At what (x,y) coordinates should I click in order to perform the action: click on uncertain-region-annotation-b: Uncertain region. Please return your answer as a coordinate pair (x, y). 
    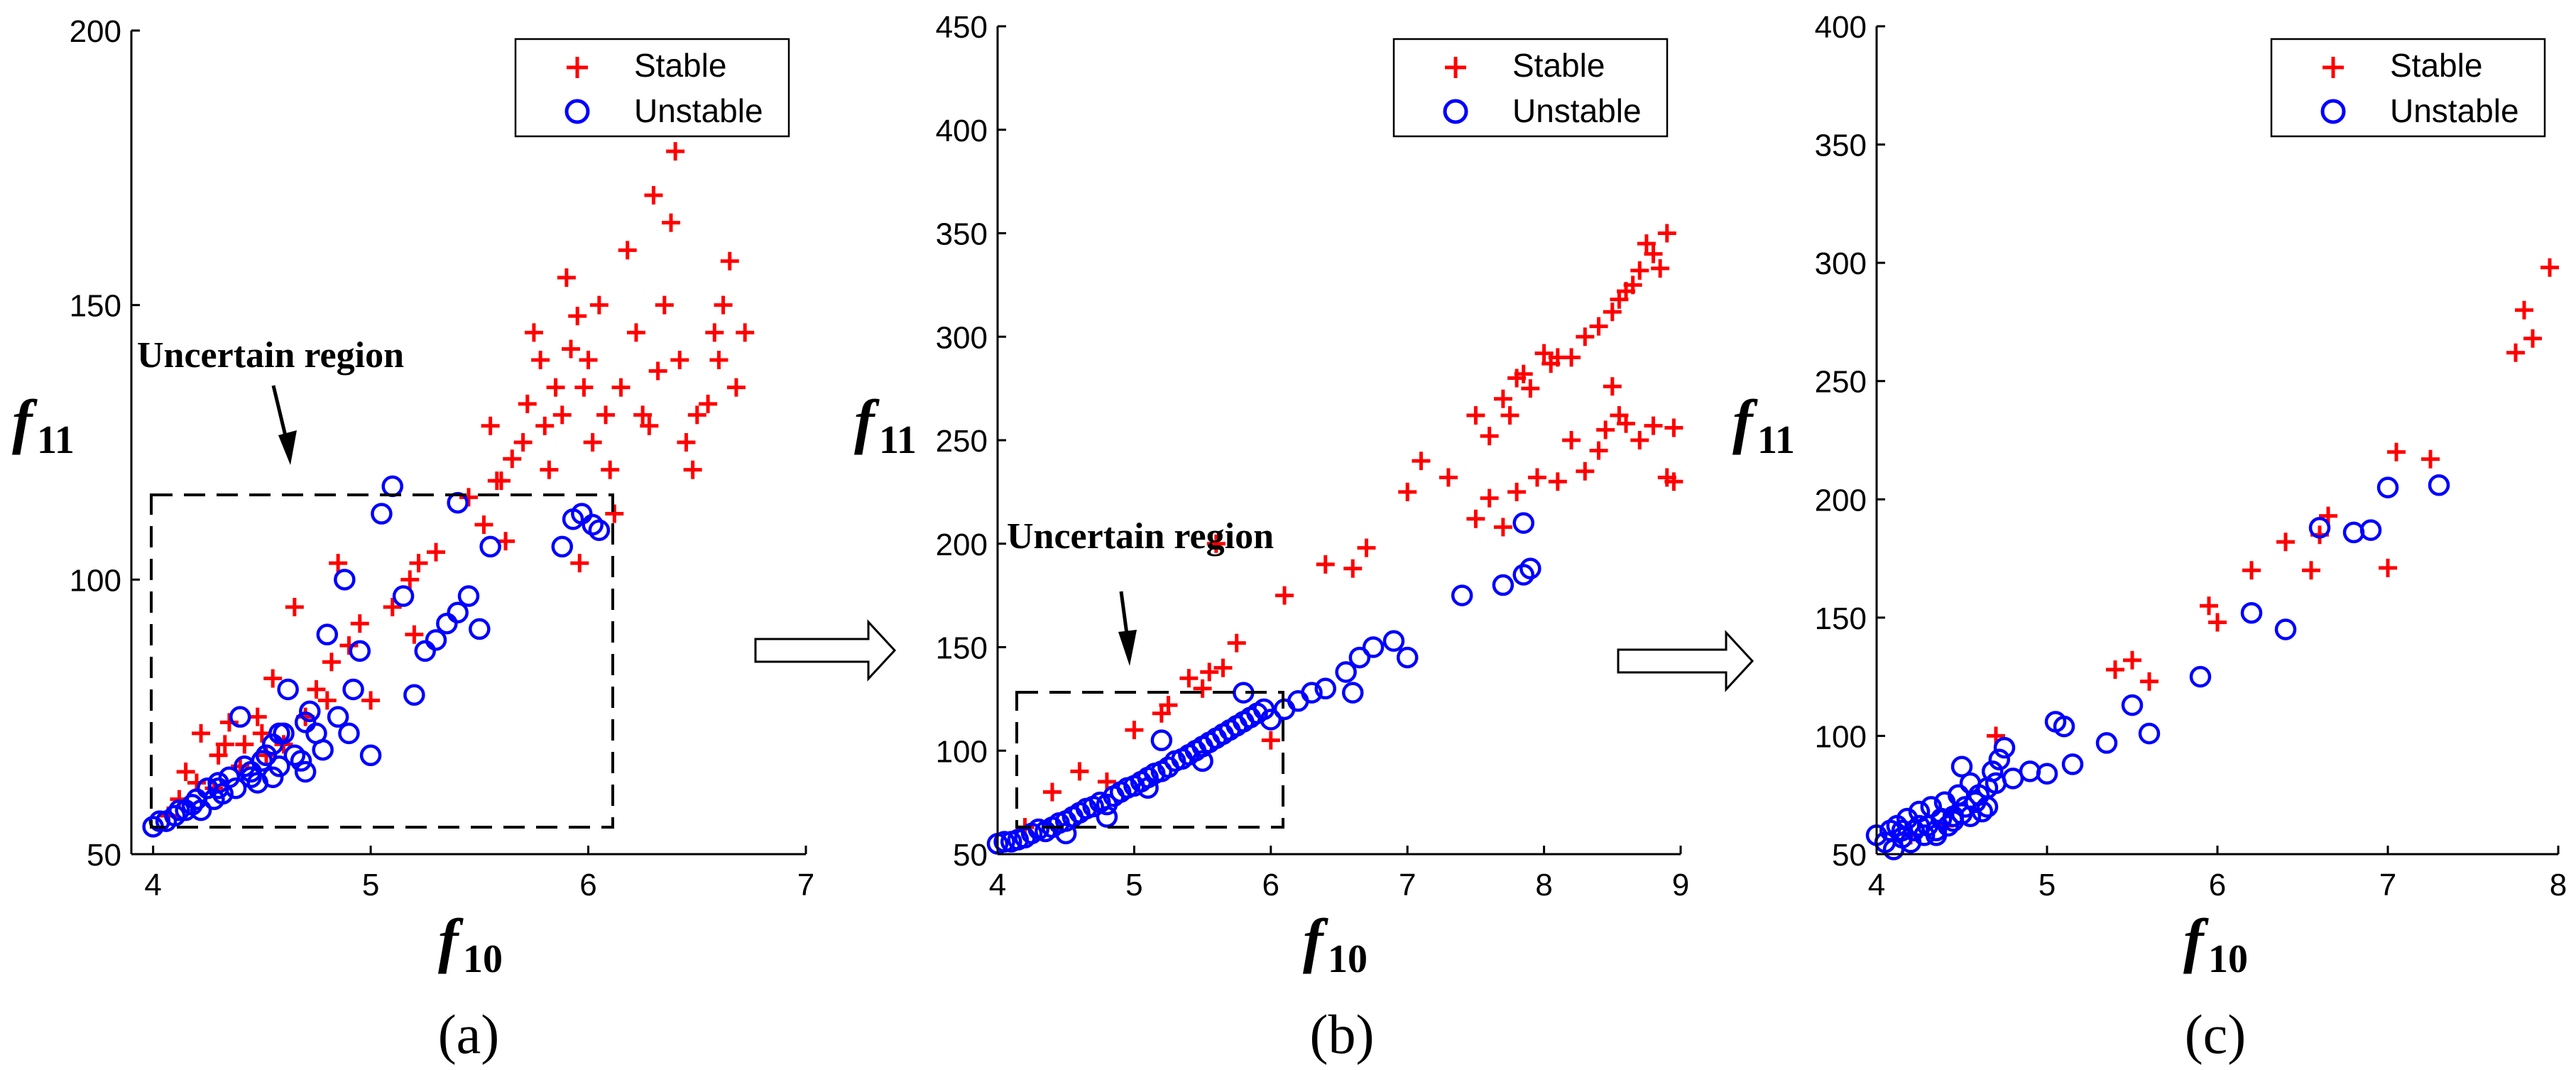
    Looking at the image, I should click on (1145, 672).